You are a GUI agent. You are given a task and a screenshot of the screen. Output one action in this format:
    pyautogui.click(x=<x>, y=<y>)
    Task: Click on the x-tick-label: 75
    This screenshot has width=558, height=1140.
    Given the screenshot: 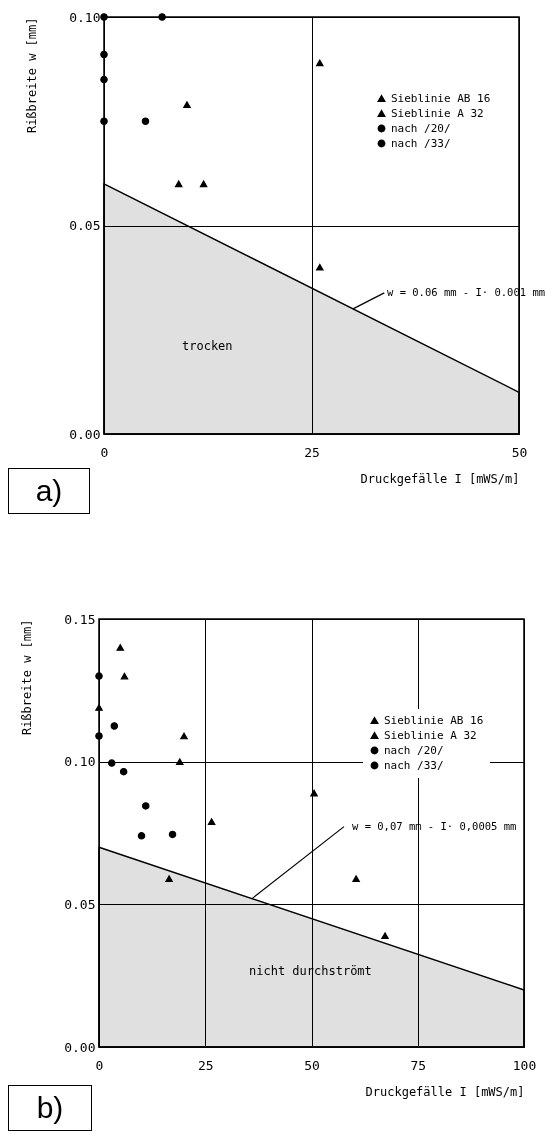 What is the action you would take?
    pyautogui.click(x=418, y=1065)
    